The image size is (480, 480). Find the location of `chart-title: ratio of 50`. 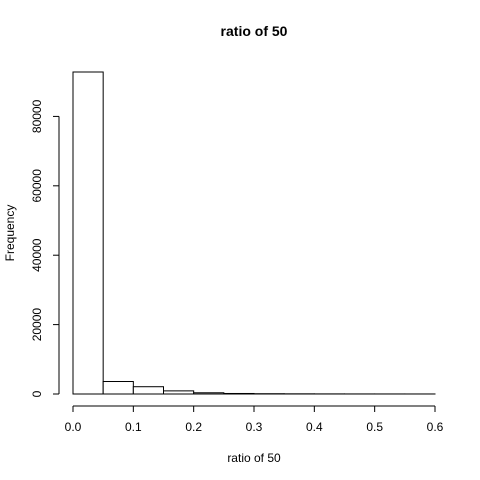

chart-title: ratio of 50 is located at coordinates (254, 31).